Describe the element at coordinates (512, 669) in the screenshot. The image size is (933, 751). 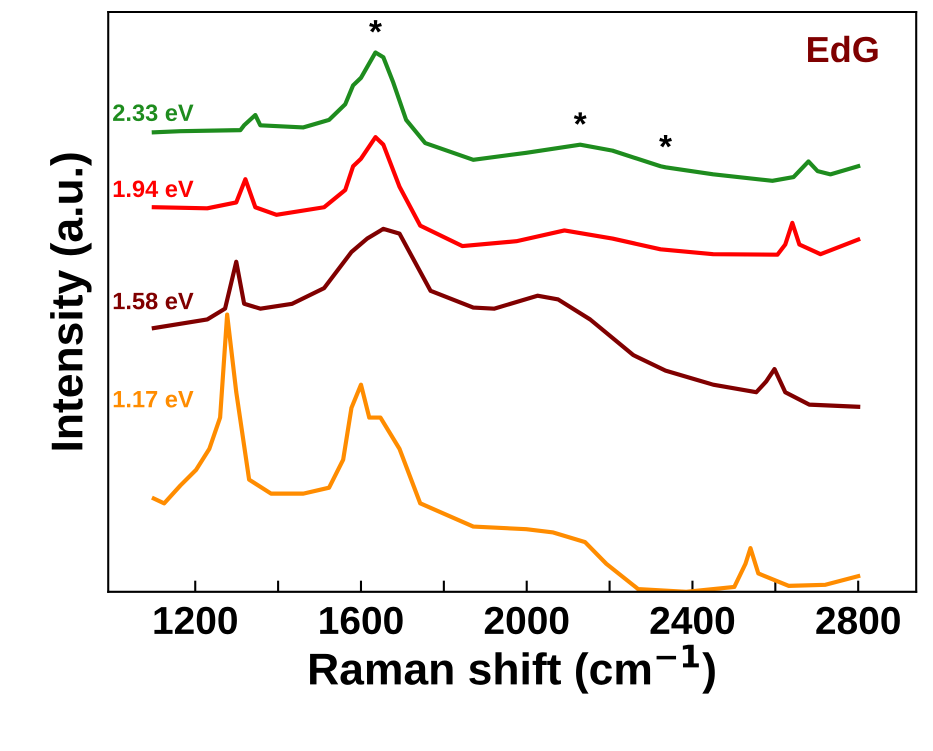
I see `x-axis-title: Raman shift (cm$^{−1}$)` at that location.